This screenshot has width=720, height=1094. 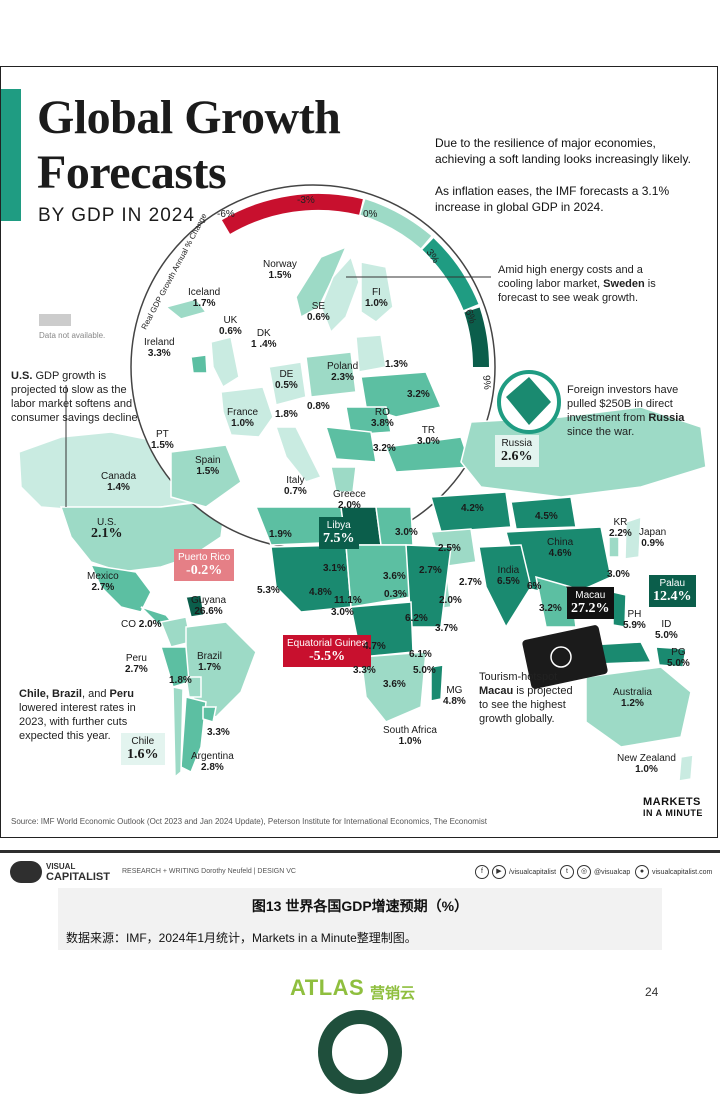 I want to click on label-spain: Spain 1.5%, so click(x=208, y=466).